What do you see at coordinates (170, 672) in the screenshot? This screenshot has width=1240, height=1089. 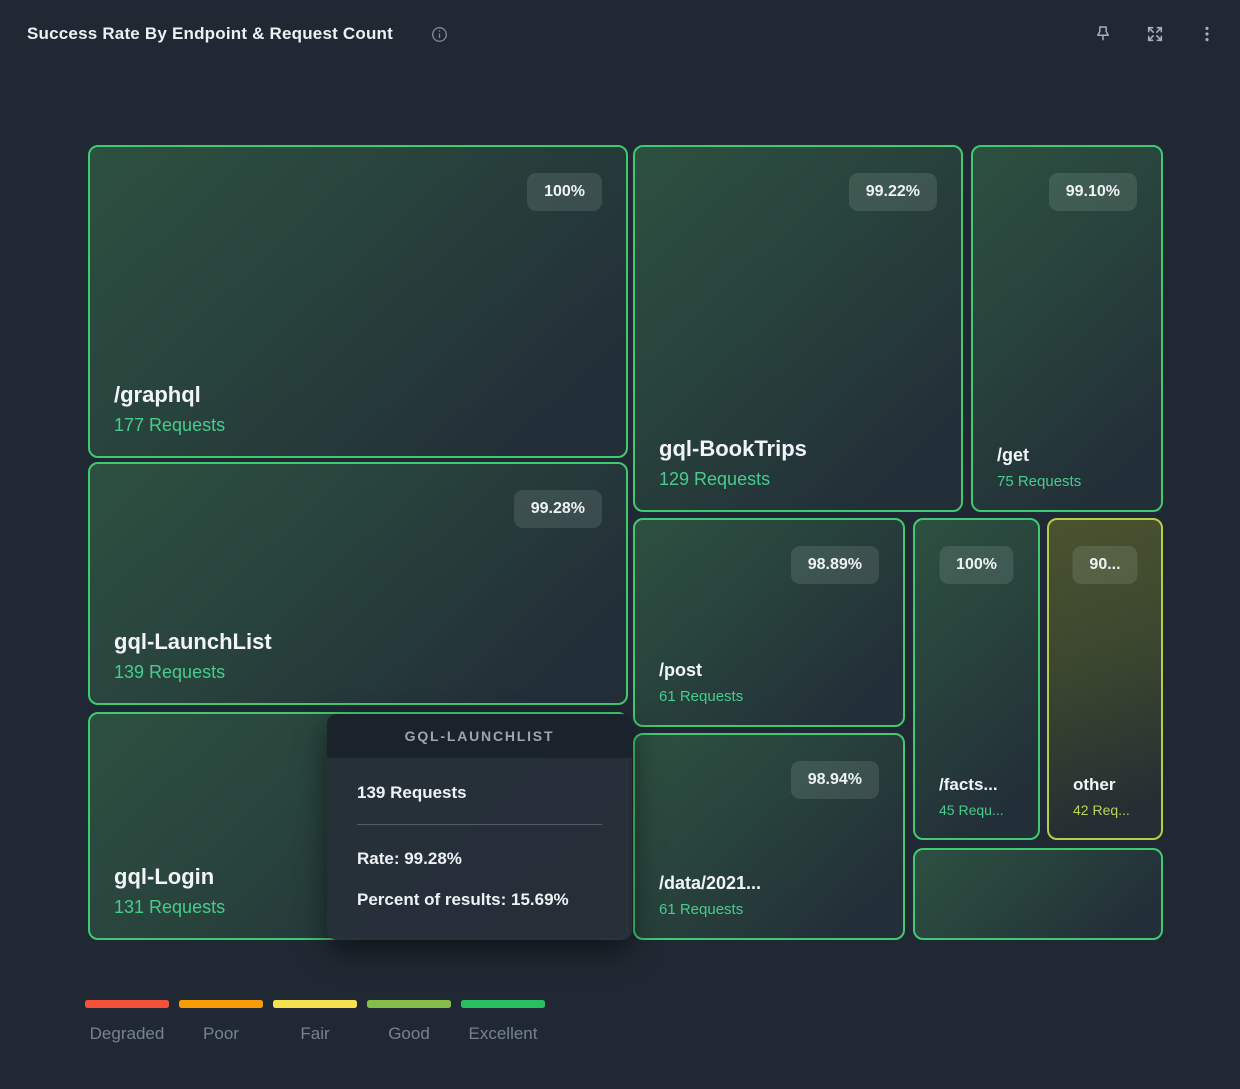 I see `cell-request-count: 139 Requests` at bounding box center [170, 672].